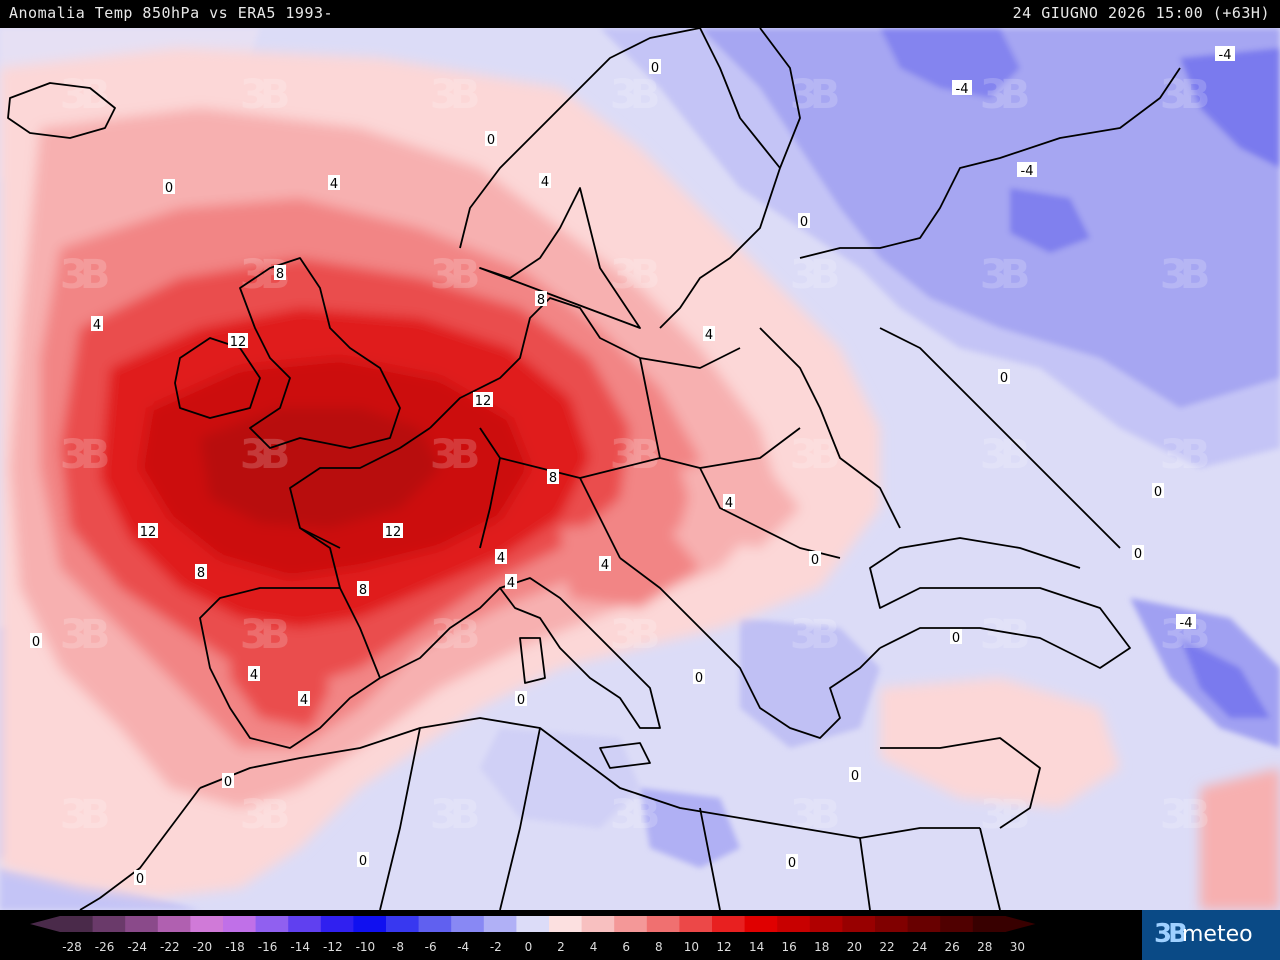 The height and width of the screenshot is (960, 1280). I want to click on svg-text: 12, so click(238, 342).